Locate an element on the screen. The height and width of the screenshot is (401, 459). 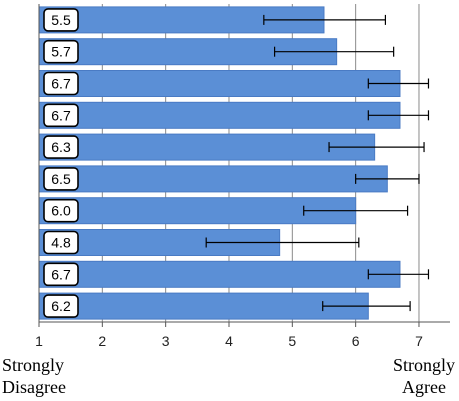
value-label: 5.5 is located at coordinates (61, 20).